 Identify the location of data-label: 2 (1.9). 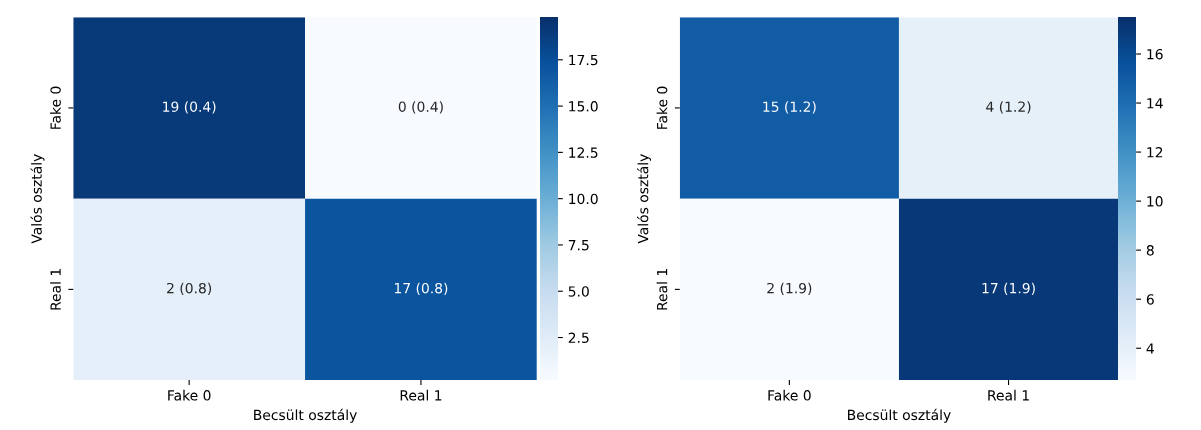
(789, 289).